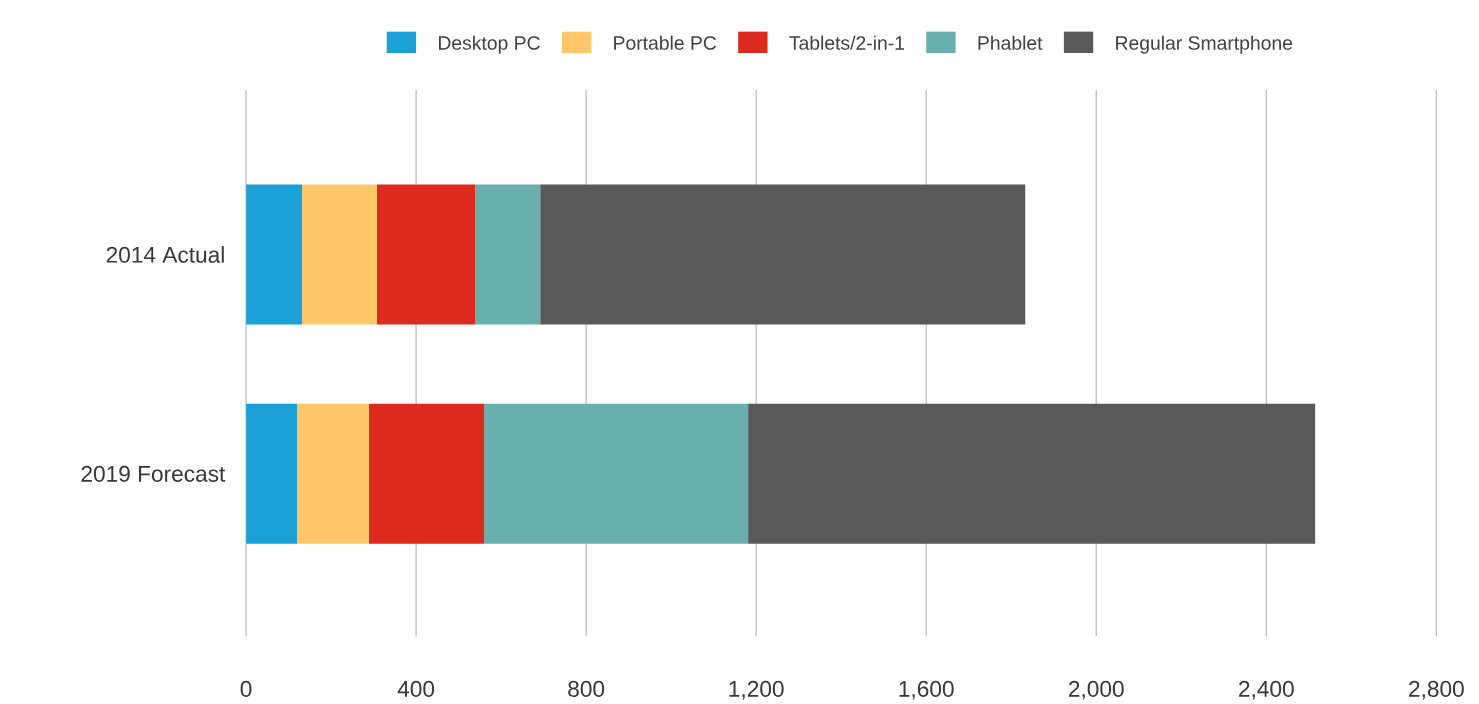 The width and height of the screenshot is (1479, 704). Describe the element at coordinates (165, 254) in the screenshot. I see `y-tick-label: 2014 Actual` at that location.